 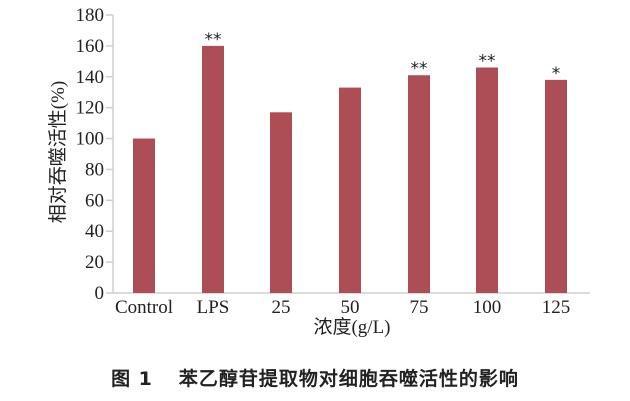 What do you see at coordinates (556, 74) in the screenshot?
I see `significance-marker: *` at bounding box center [556, 74].